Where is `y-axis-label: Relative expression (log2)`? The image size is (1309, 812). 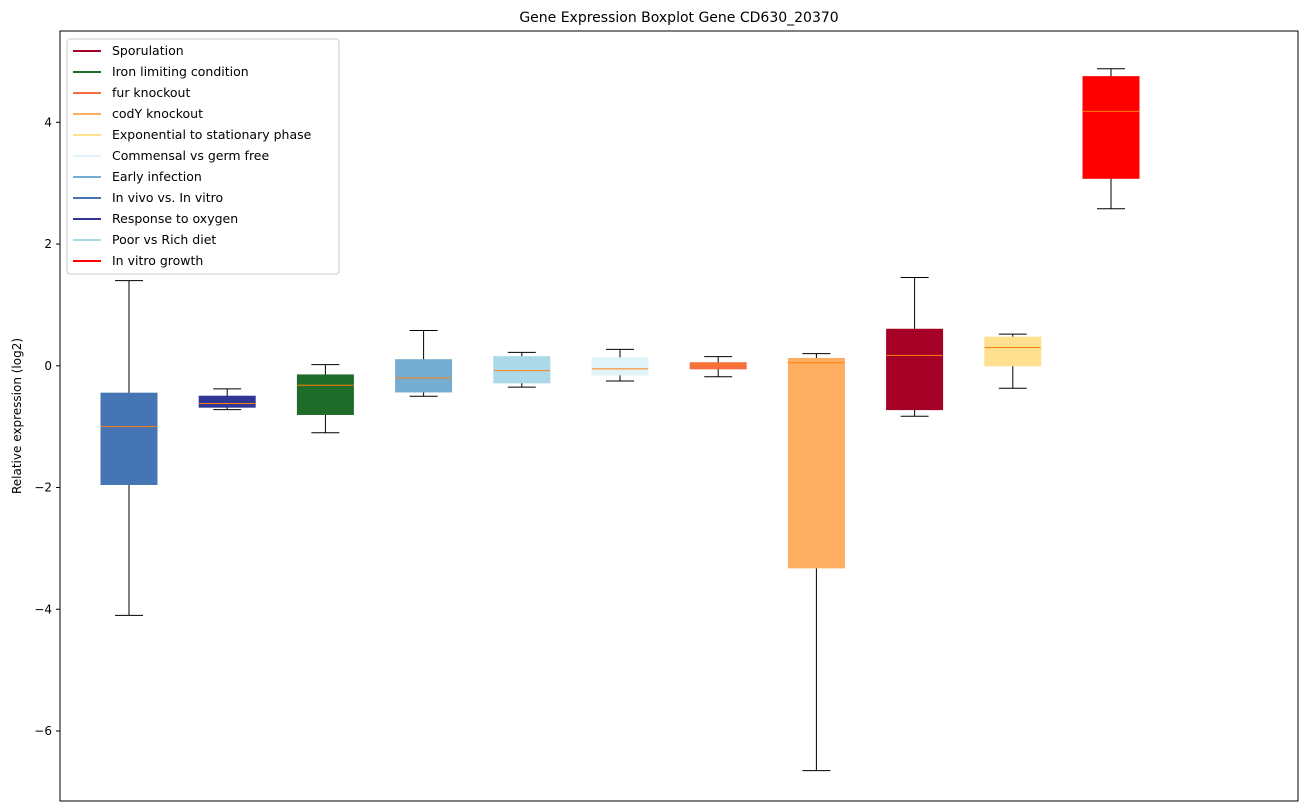 y-axis-label: Relative expression (log2) is located at coordinates (17, 416).